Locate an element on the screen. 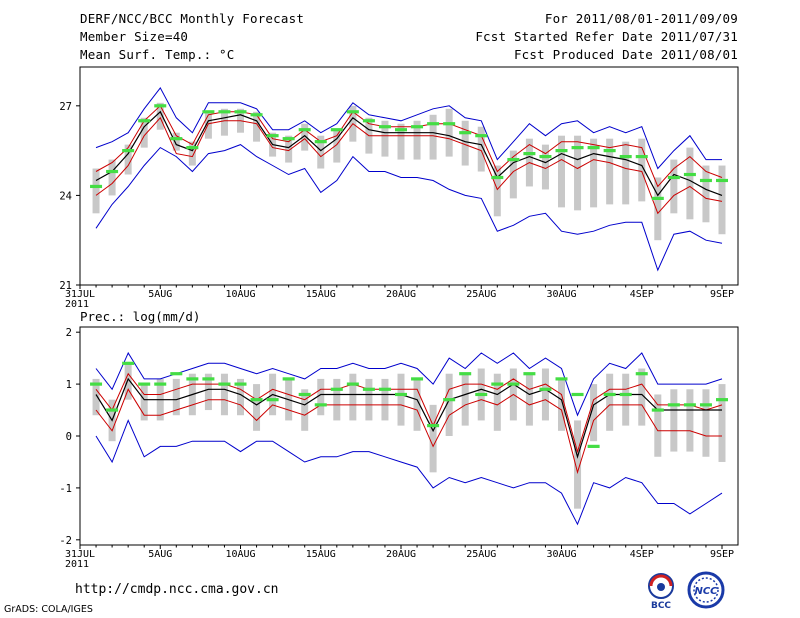 The width and height of the screenshot is (800, 618). grads-credit: GrADS: COLA/IGES is located at coordinates (48, 609).